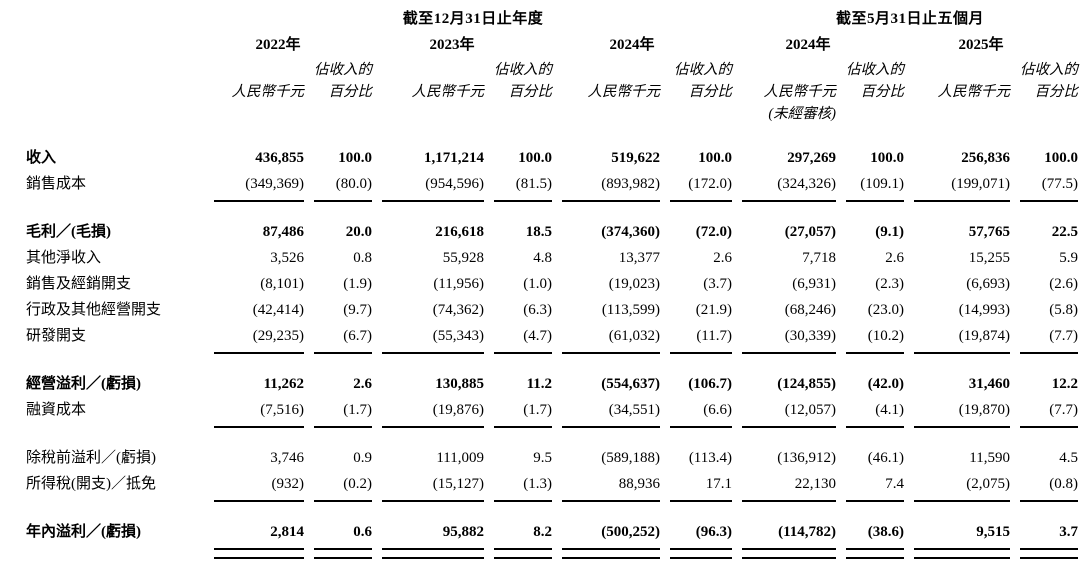 This screenshot has width=1080, height=571. Describe the element at coordinates (551, 114) in the screenshot. I see `header-note-row: (未經審核)` at that location.